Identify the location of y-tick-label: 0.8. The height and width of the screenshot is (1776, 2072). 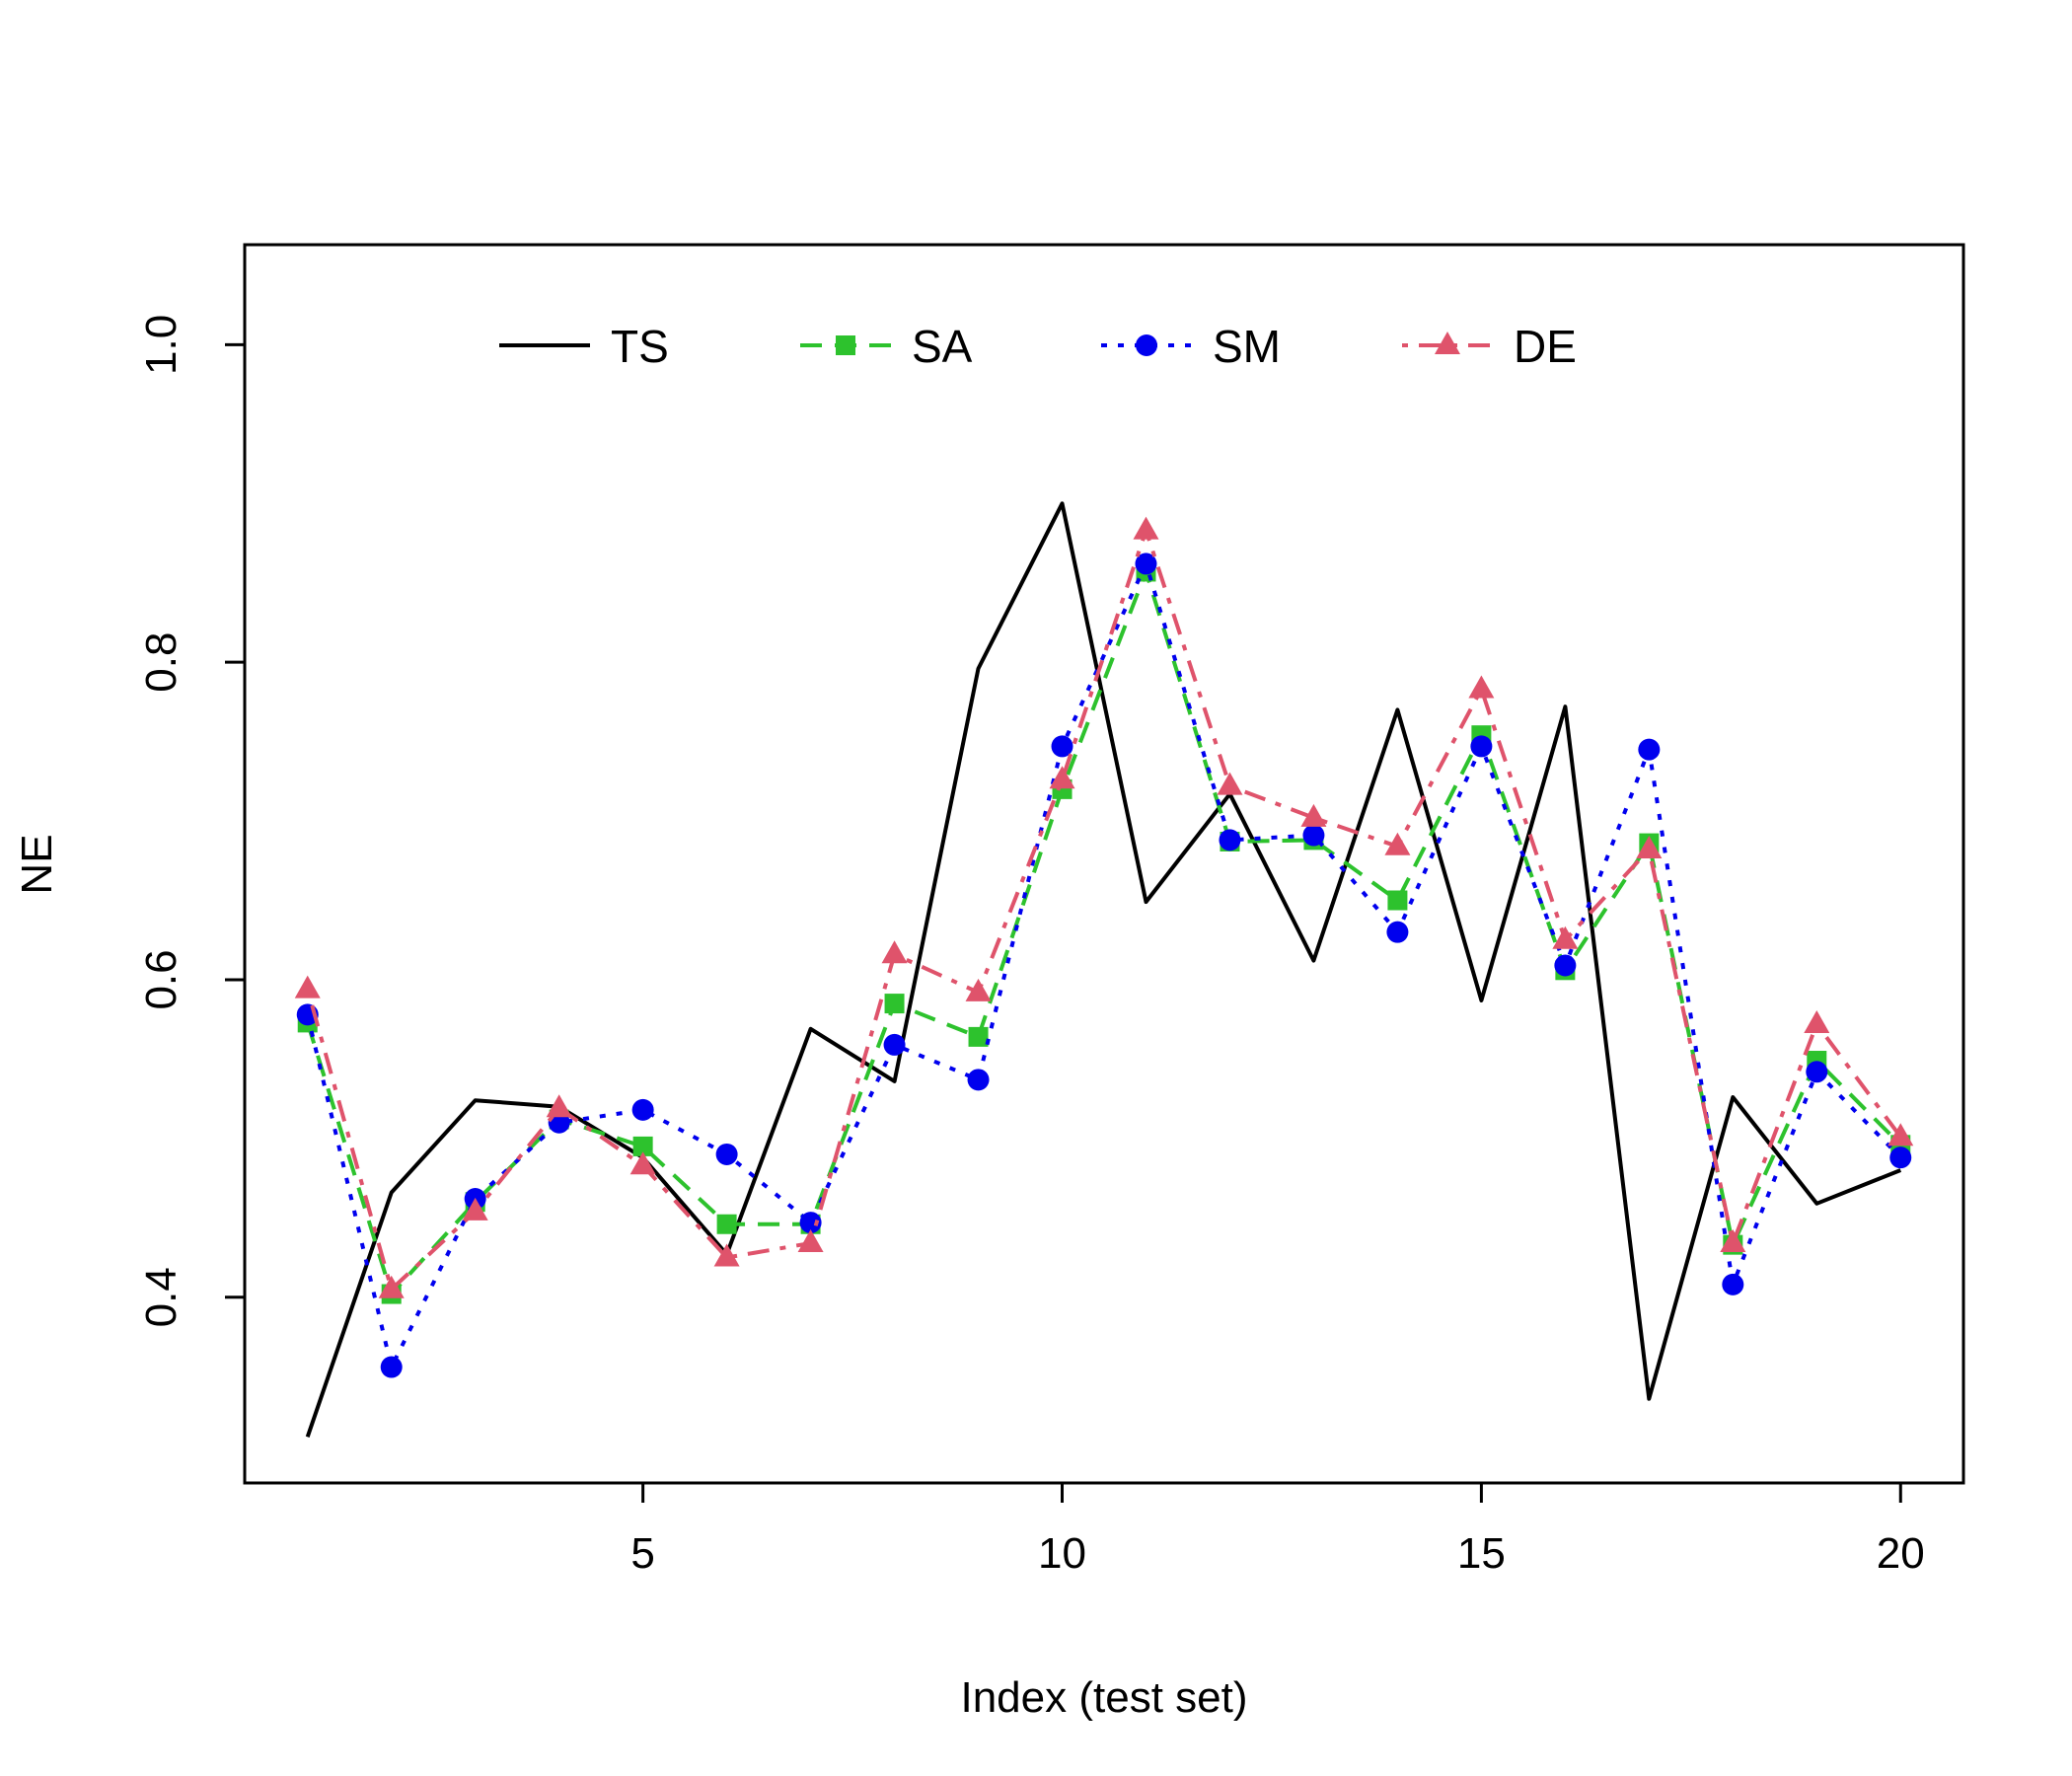
(161, 662).